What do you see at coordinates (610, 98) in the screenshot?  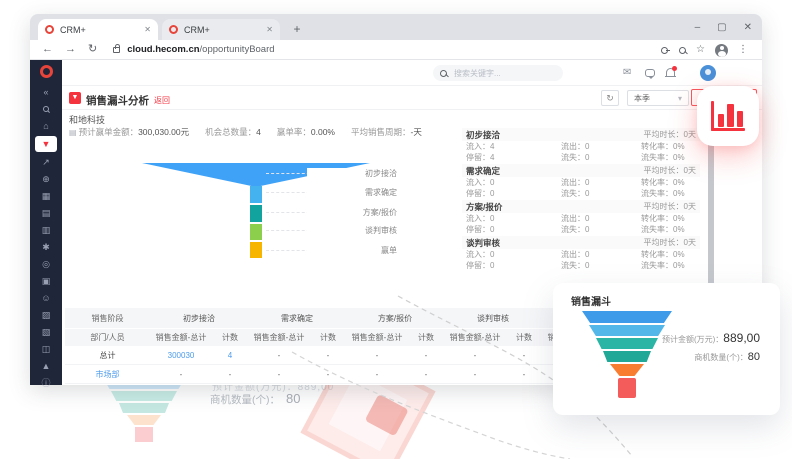 I see `refresh-button: ↻` at bounding box center [610, 98].